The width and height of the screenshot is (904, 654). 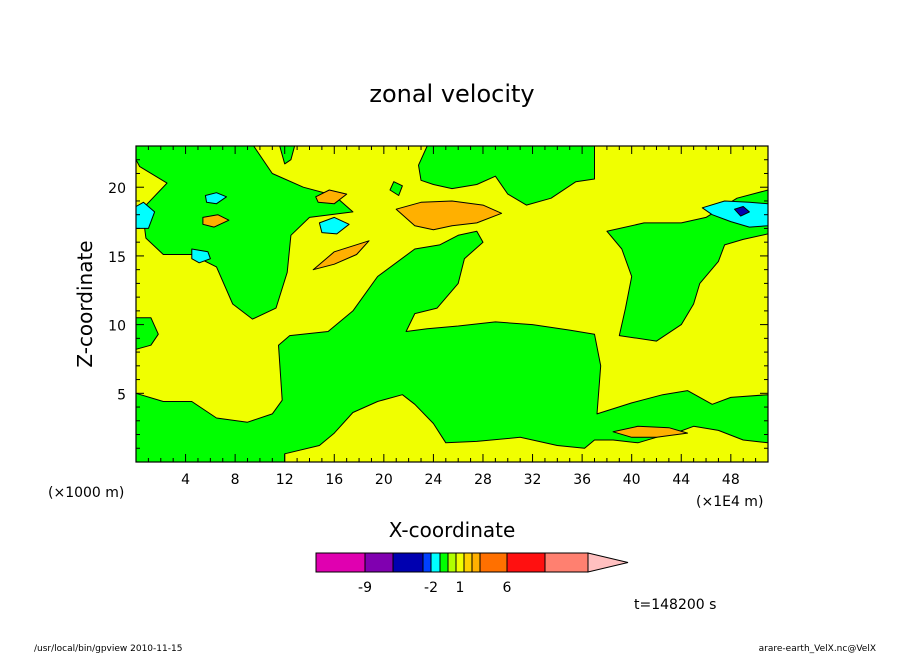 What do you see at coordinates (582, 480) in the screenshot?
I see `x-tick-label: 36` at bounding box center [582, 480].